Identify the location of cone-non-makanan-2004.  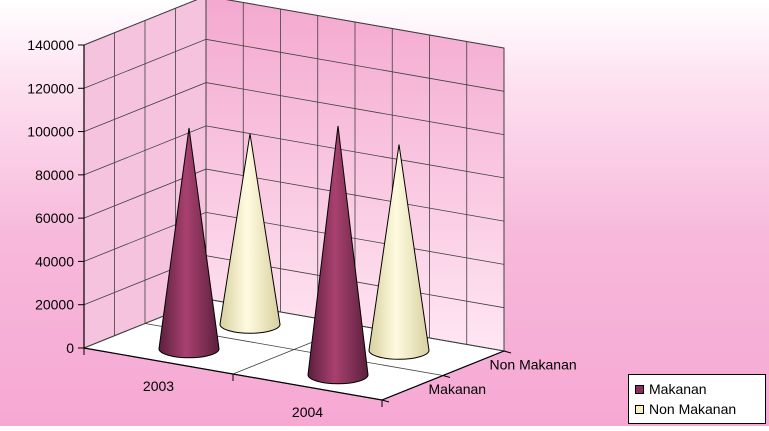
(399, 252).